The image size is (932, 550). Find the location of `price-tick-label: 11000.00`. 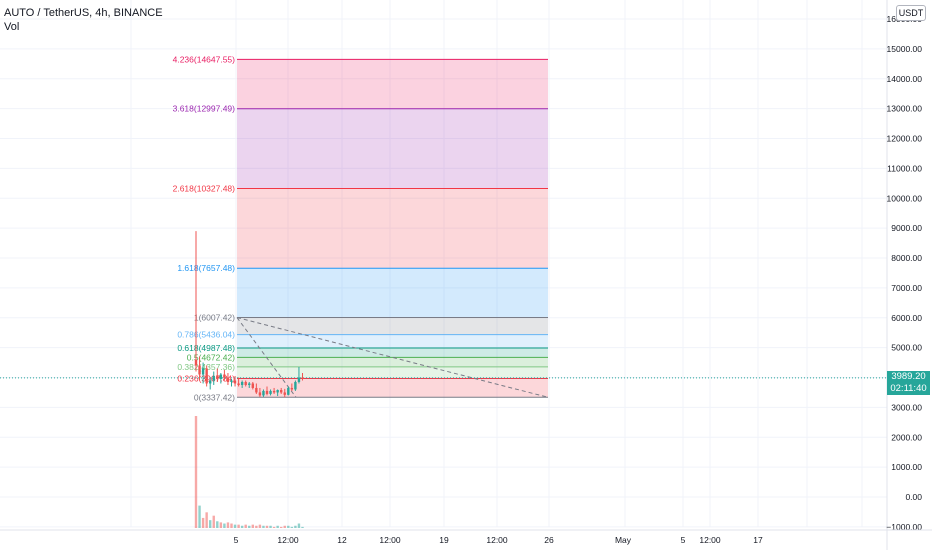

price-tick-label: 11000.00 is located at coordinates (904, 168).